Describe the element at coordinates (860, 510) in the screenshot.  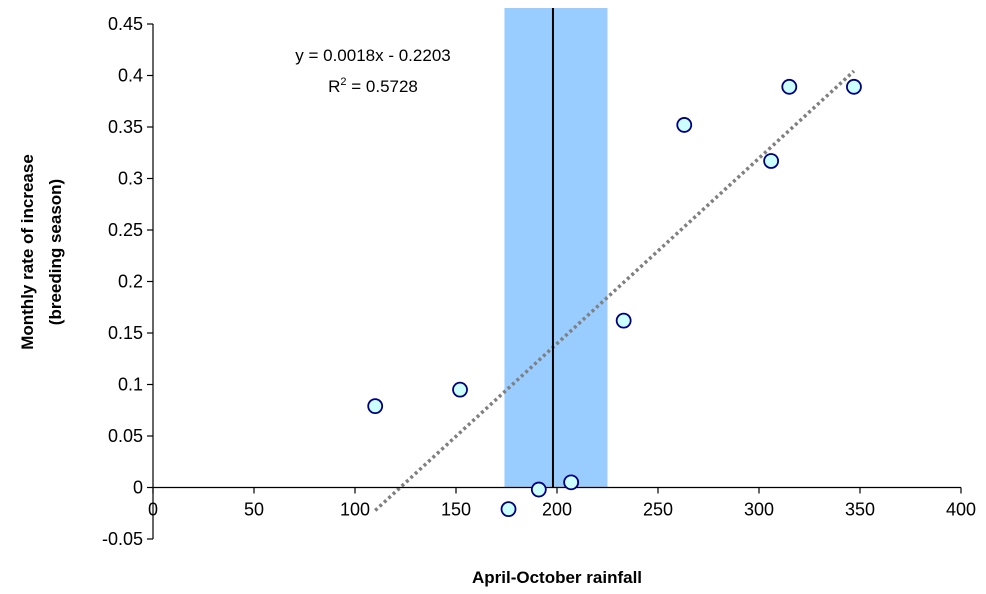
I see `x-tick-label: 350` at that location.